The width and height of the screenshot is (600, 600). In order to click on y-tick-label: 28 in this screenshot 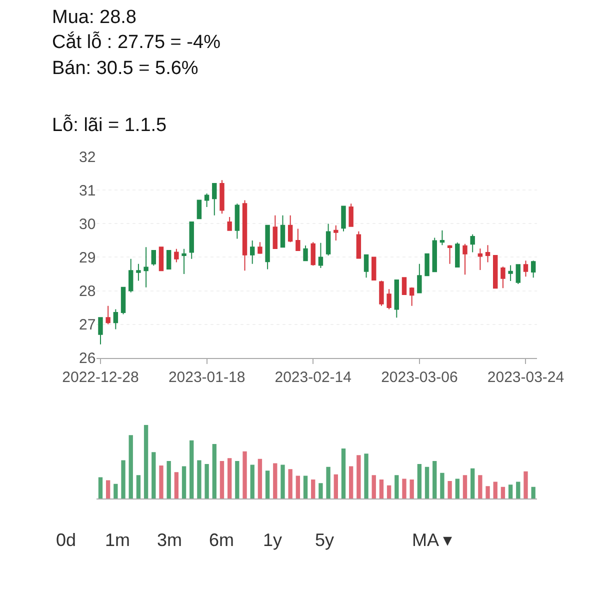, I will do `click(87, 291)`.